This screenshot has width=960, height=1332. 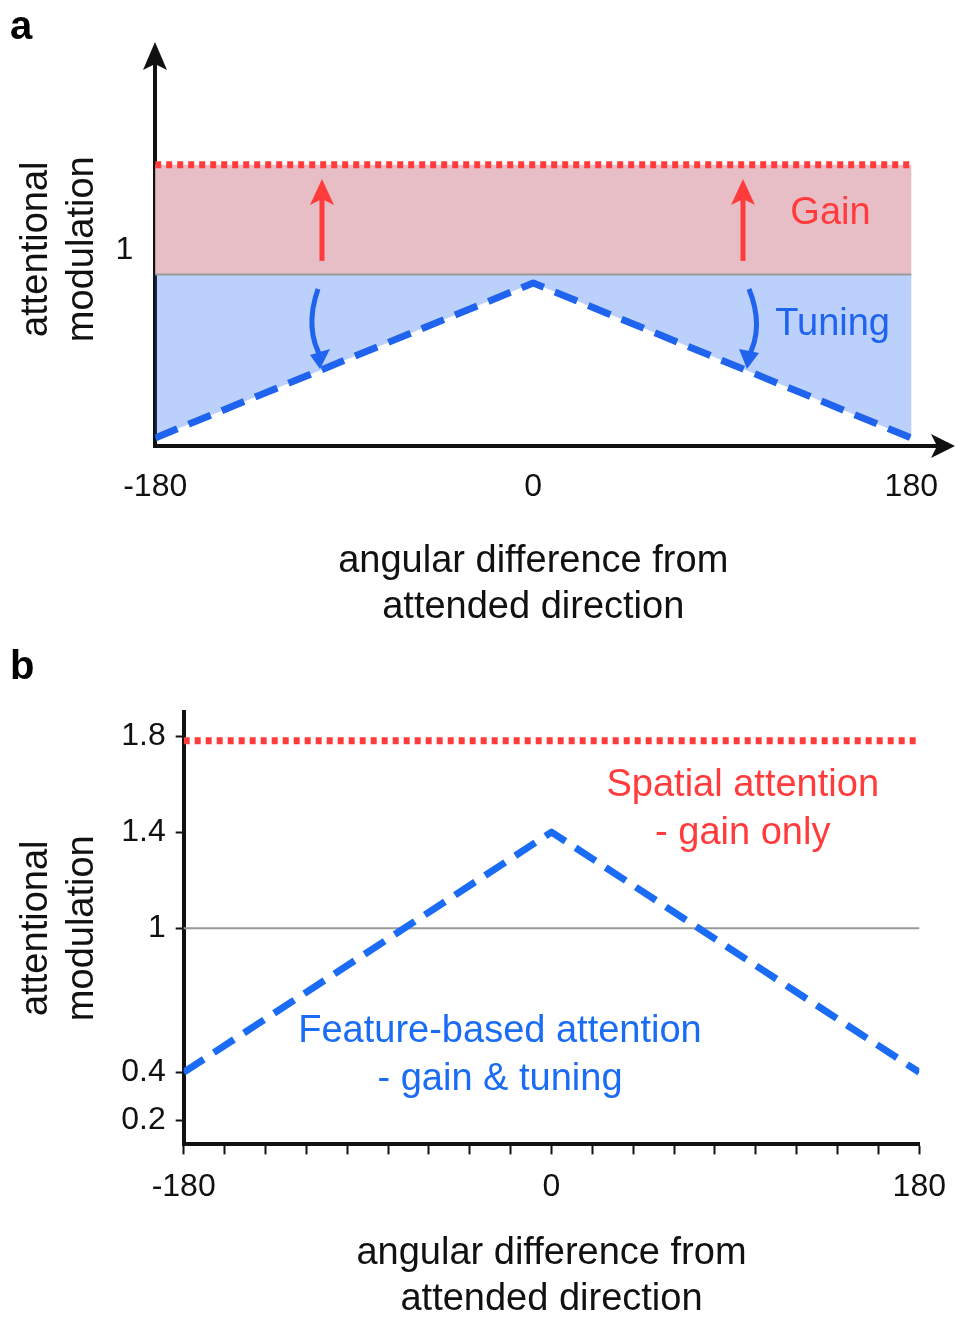 What do you see at coordinates (143, 1070) in the screenshot?
I see `y-tick-label: 0.4` at bounding box center [143, 1070].